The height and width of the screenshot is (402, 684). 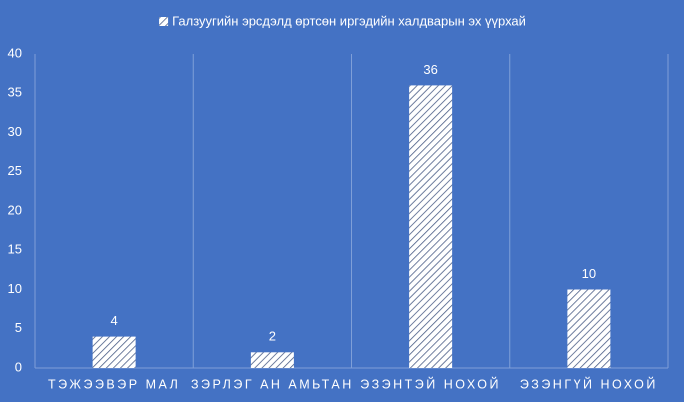 What do you see at coordinates (15, 288) in the screenshot?
I see `y-tick-label: 10` at bounding box center [15, 288].